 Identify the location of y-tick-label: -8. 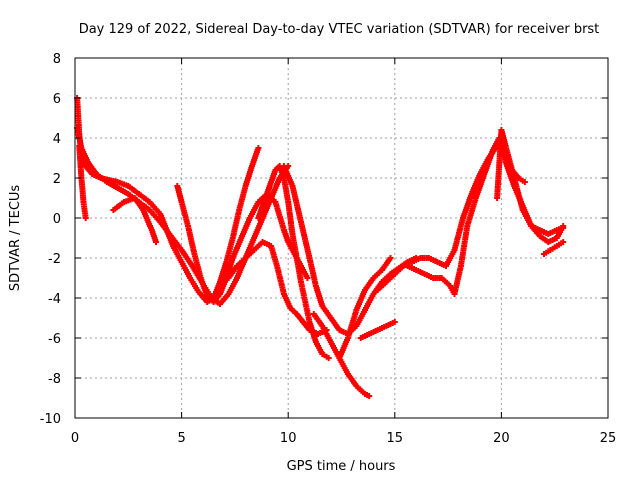
(54, 379).